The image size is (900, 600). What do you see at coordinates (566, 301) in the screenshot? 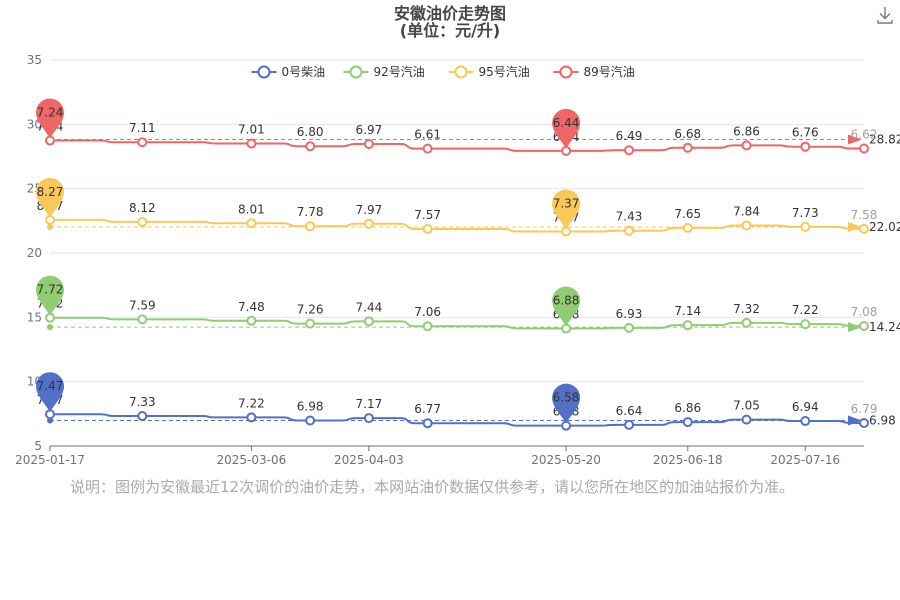
I see `pin-label: 6.88` at bounding box center [566, 301].